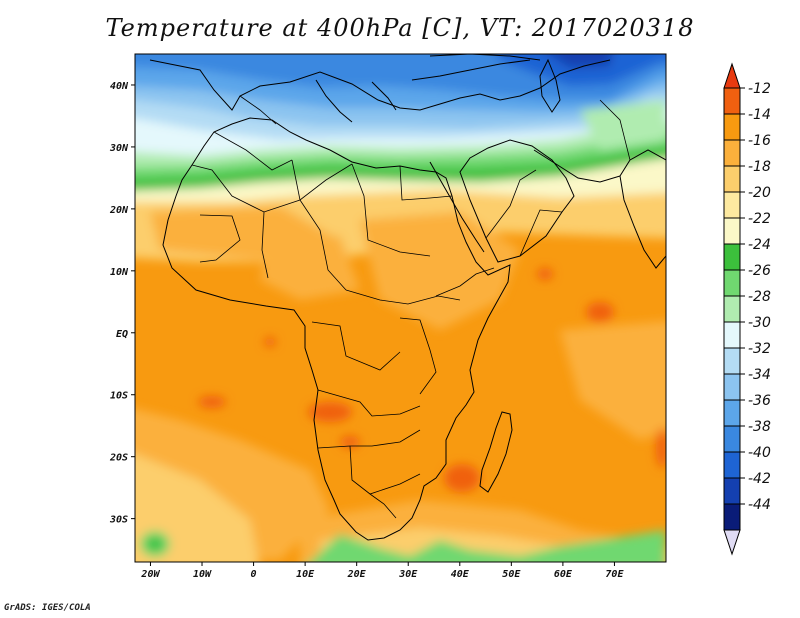 The width and height of the screenshot is (800, 618). I want to click on colorbar-bottom-arrow, so click(732, 542).